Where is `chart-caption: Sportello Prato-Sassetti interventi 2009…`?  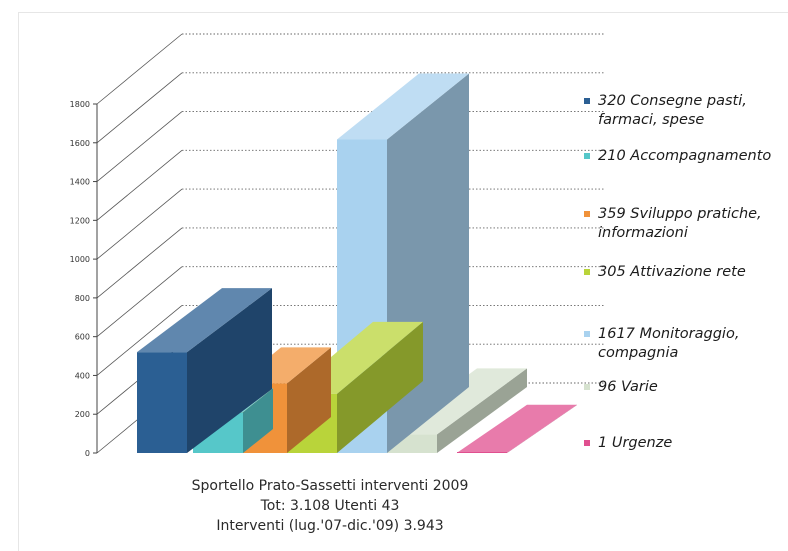
chart-caption: Sportello Prato-Sassetti interventi 2009… is located at coordinates (330, 506).